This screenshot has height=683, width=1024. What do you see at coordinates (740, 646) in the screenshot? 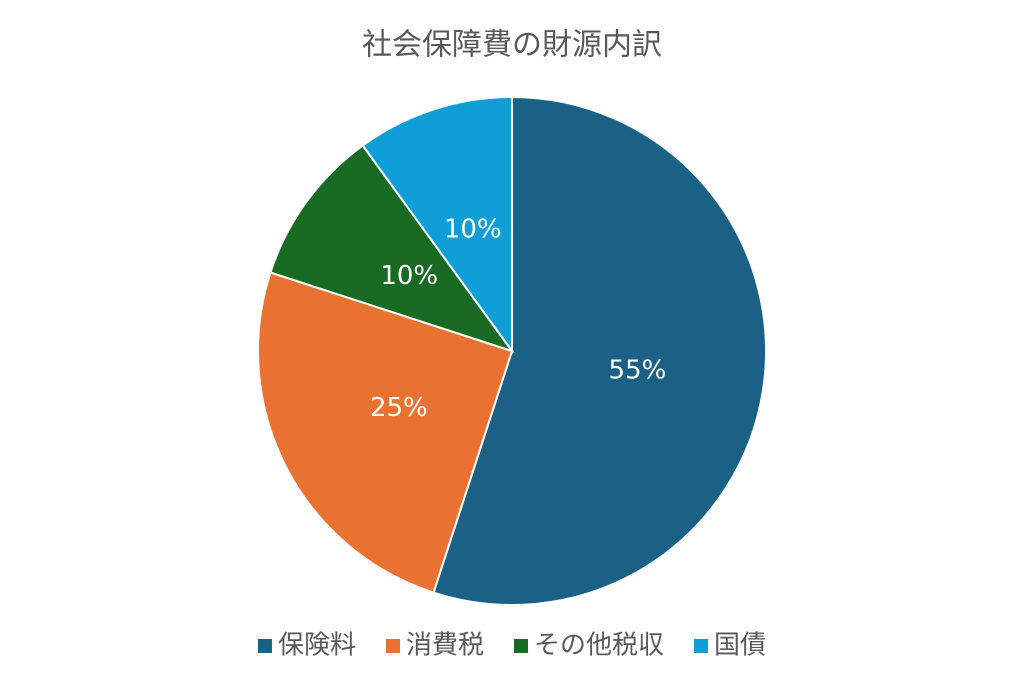
I see `legend-label: 国債` at bounding box center [740, 646].